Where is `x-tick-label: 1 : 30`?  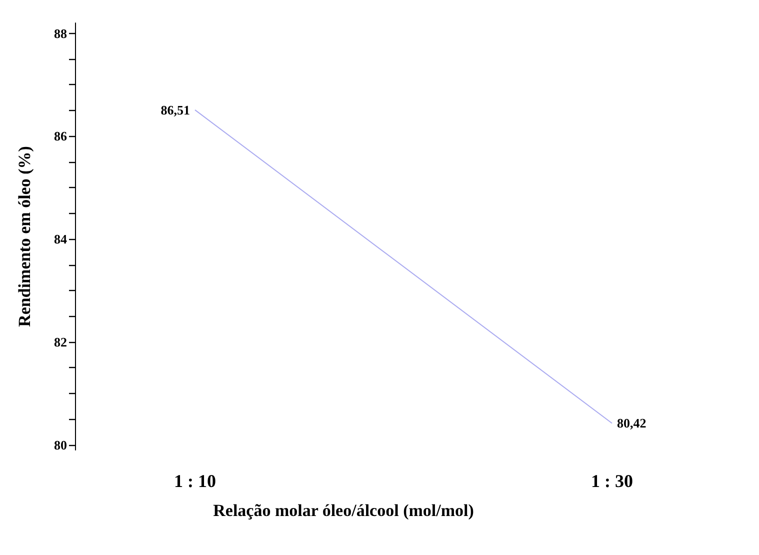
x-tick-label: 1 : 30 is located at coordinates (612, 481).